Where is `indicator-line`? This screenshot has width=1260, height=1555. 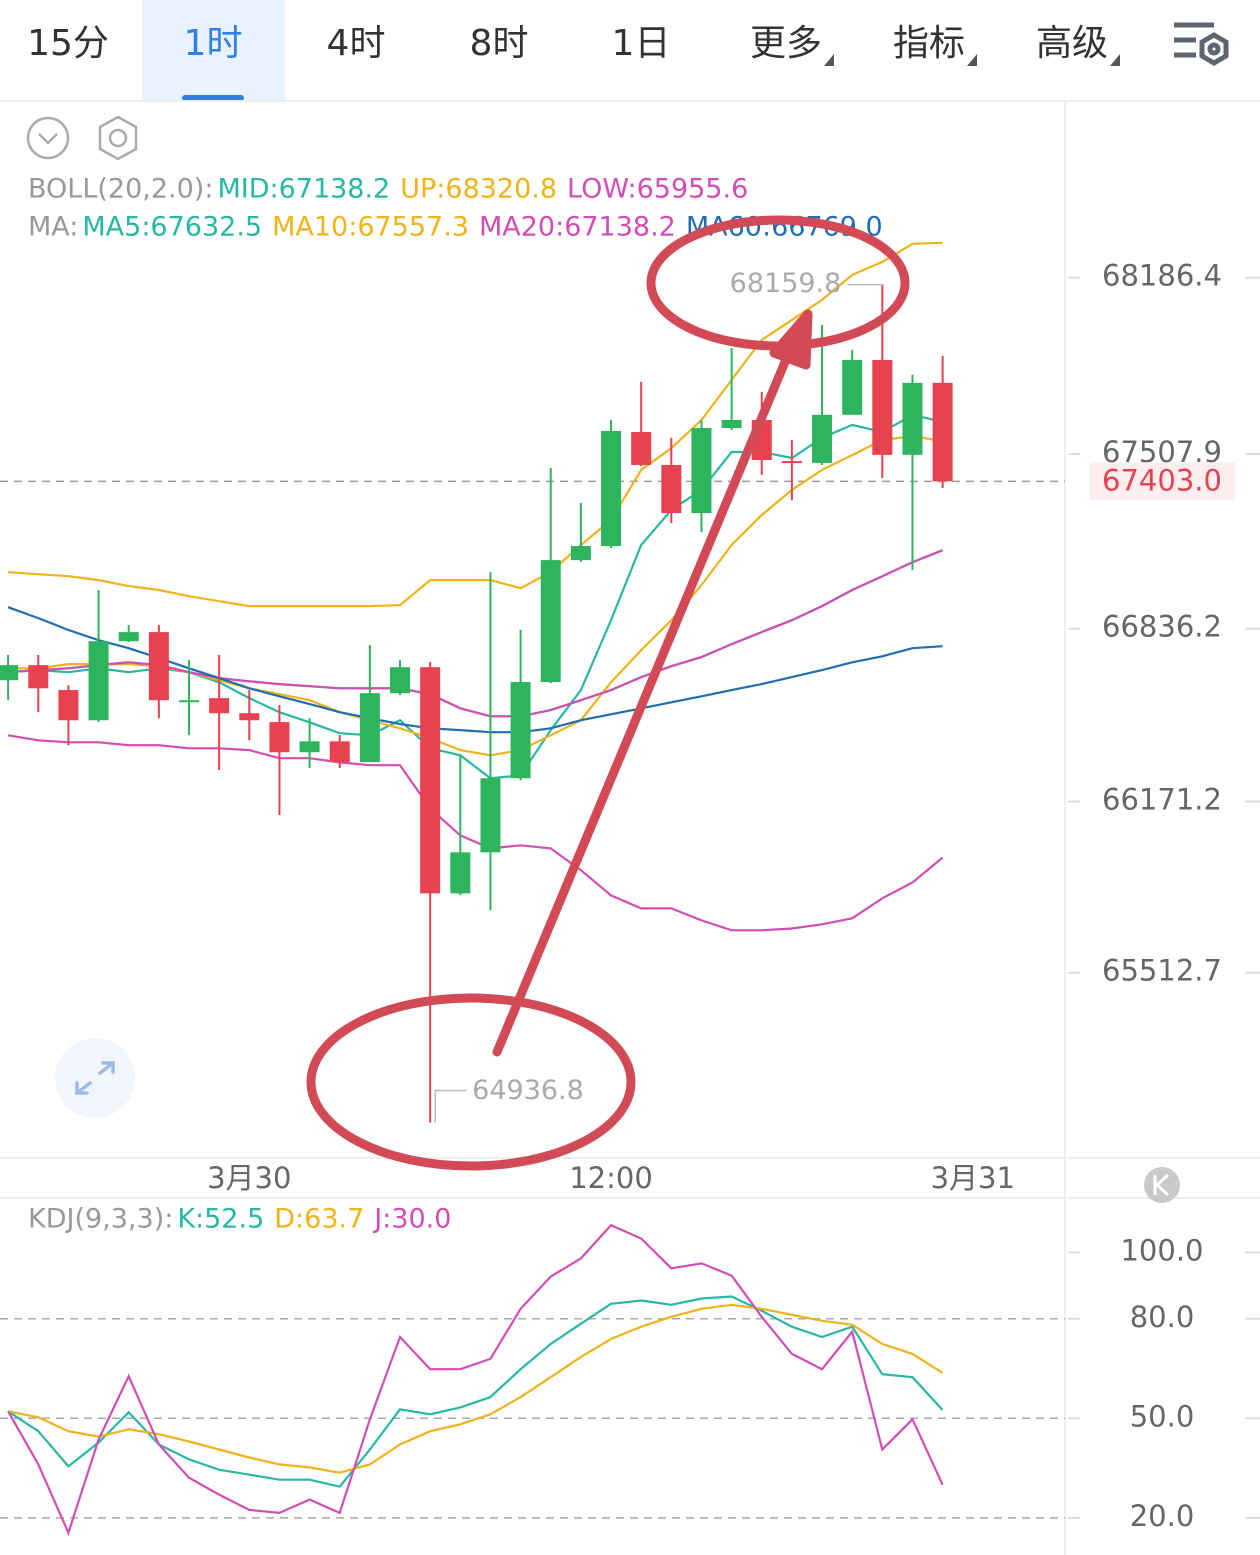
indicator-line is located at coordinates (475, 833).